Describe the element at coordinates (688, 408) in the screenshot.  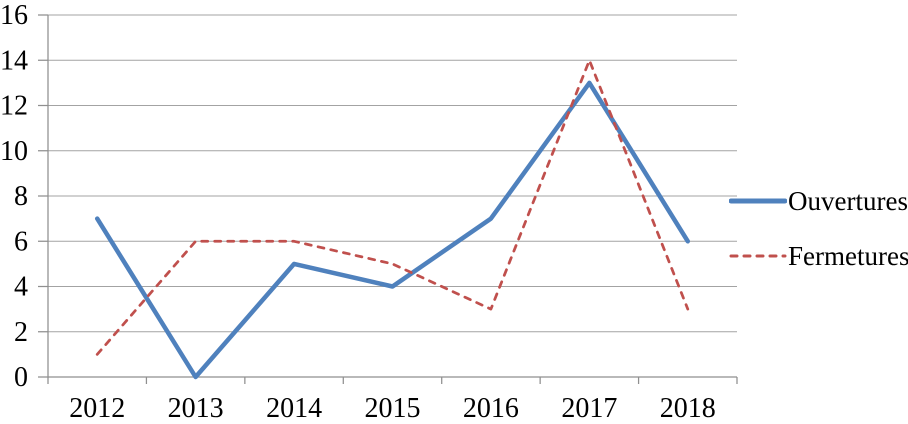
I see `x-axis-tick-label: 2018` at that location.